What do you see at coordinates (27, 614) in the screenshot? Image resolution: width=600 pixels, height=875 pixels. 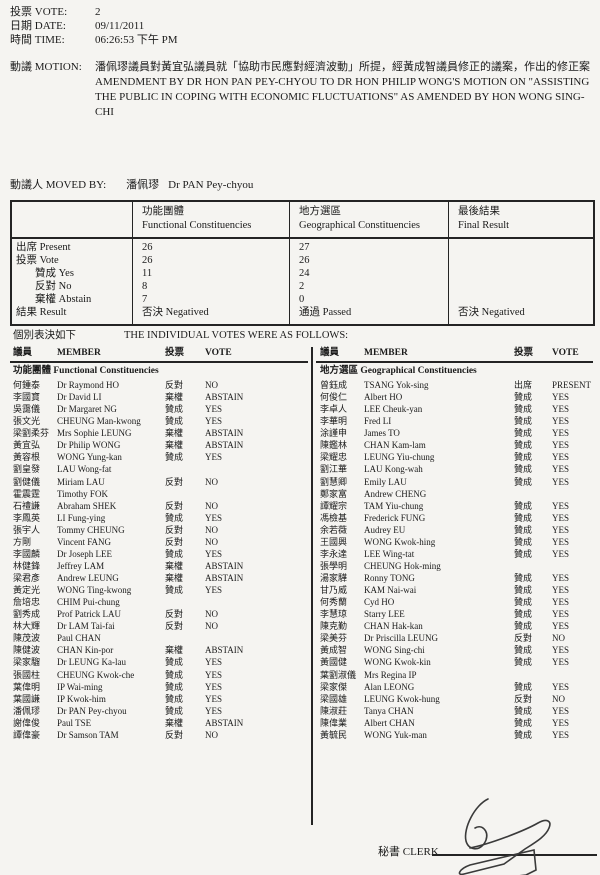 I see `member-name-zh: 劉秀成` at bounding box center [27, 614].